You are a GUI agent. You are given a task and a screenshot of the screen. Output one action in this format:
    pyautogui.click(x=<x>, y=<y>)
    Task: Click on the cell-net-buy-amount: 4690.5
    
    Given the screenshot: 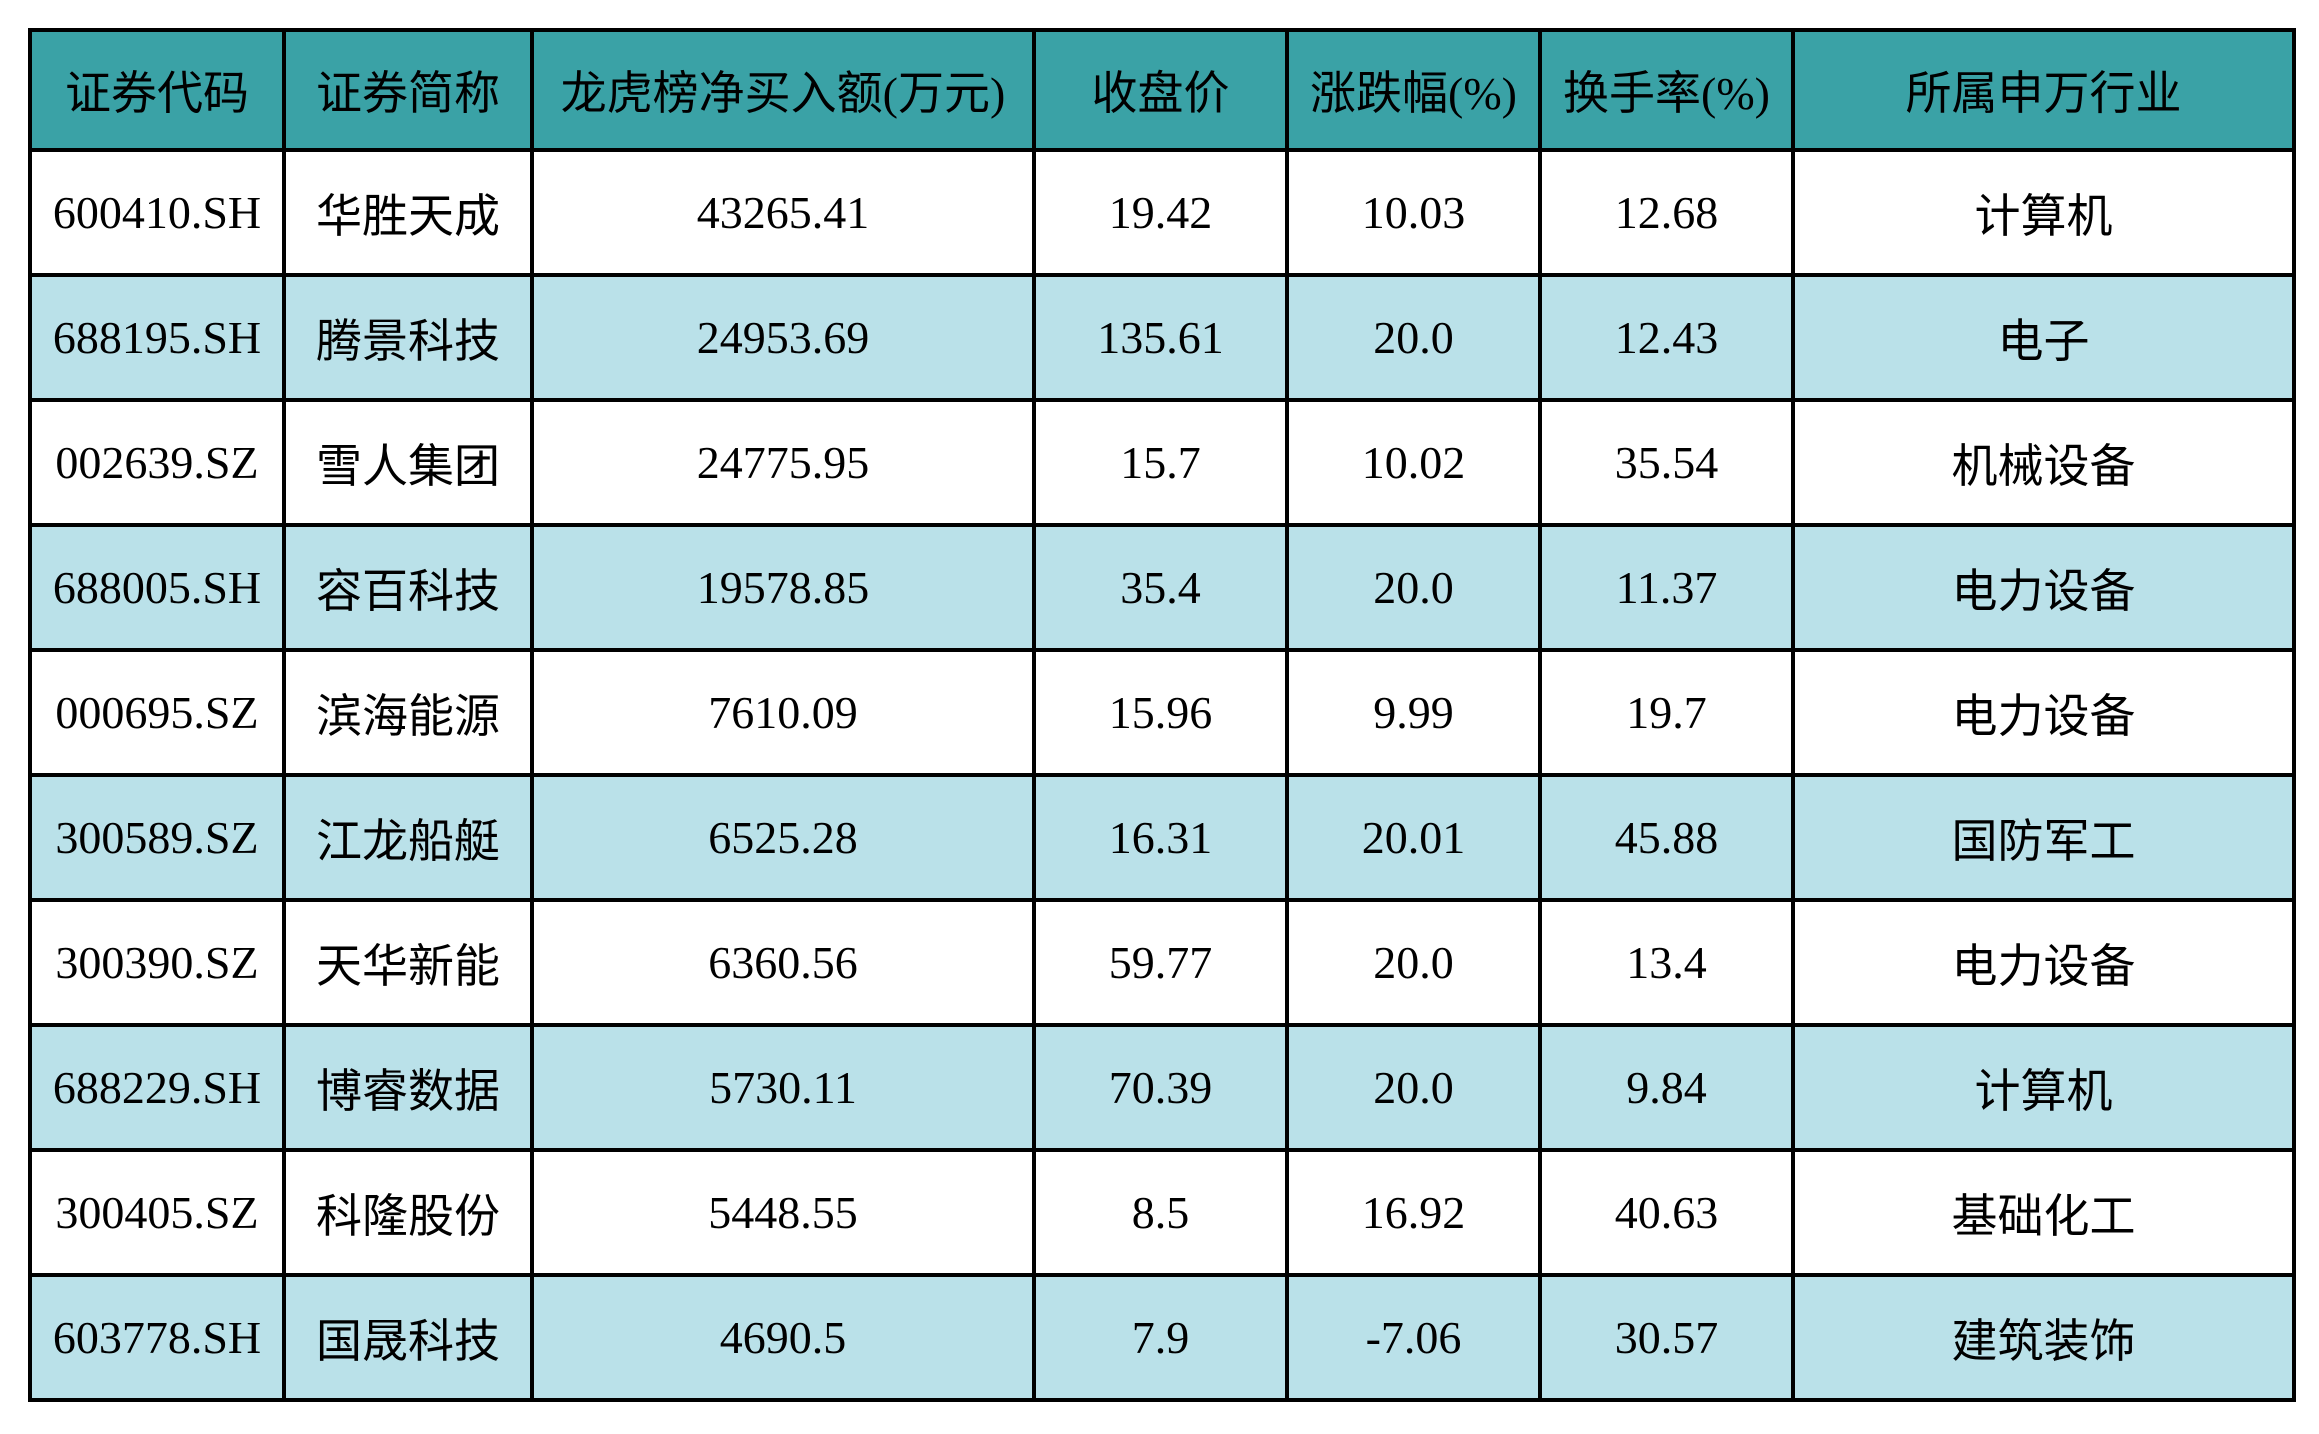 What is the action you would take?
    pyautogui.click(x=783, y=1337)
    